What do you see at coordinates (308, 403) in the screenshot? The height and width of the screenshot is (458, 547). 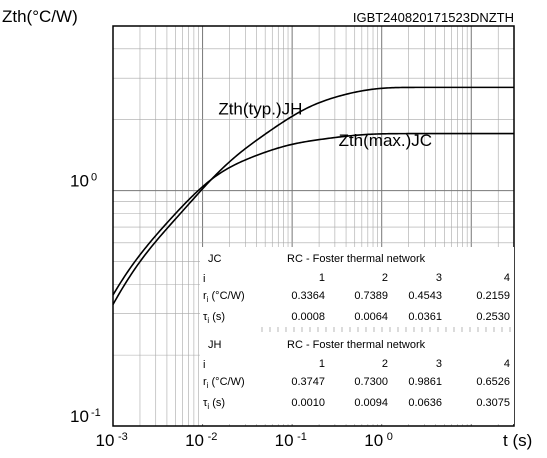 I see `table-jh-tau-1: 0.0010` at bounding box center [308, 403].